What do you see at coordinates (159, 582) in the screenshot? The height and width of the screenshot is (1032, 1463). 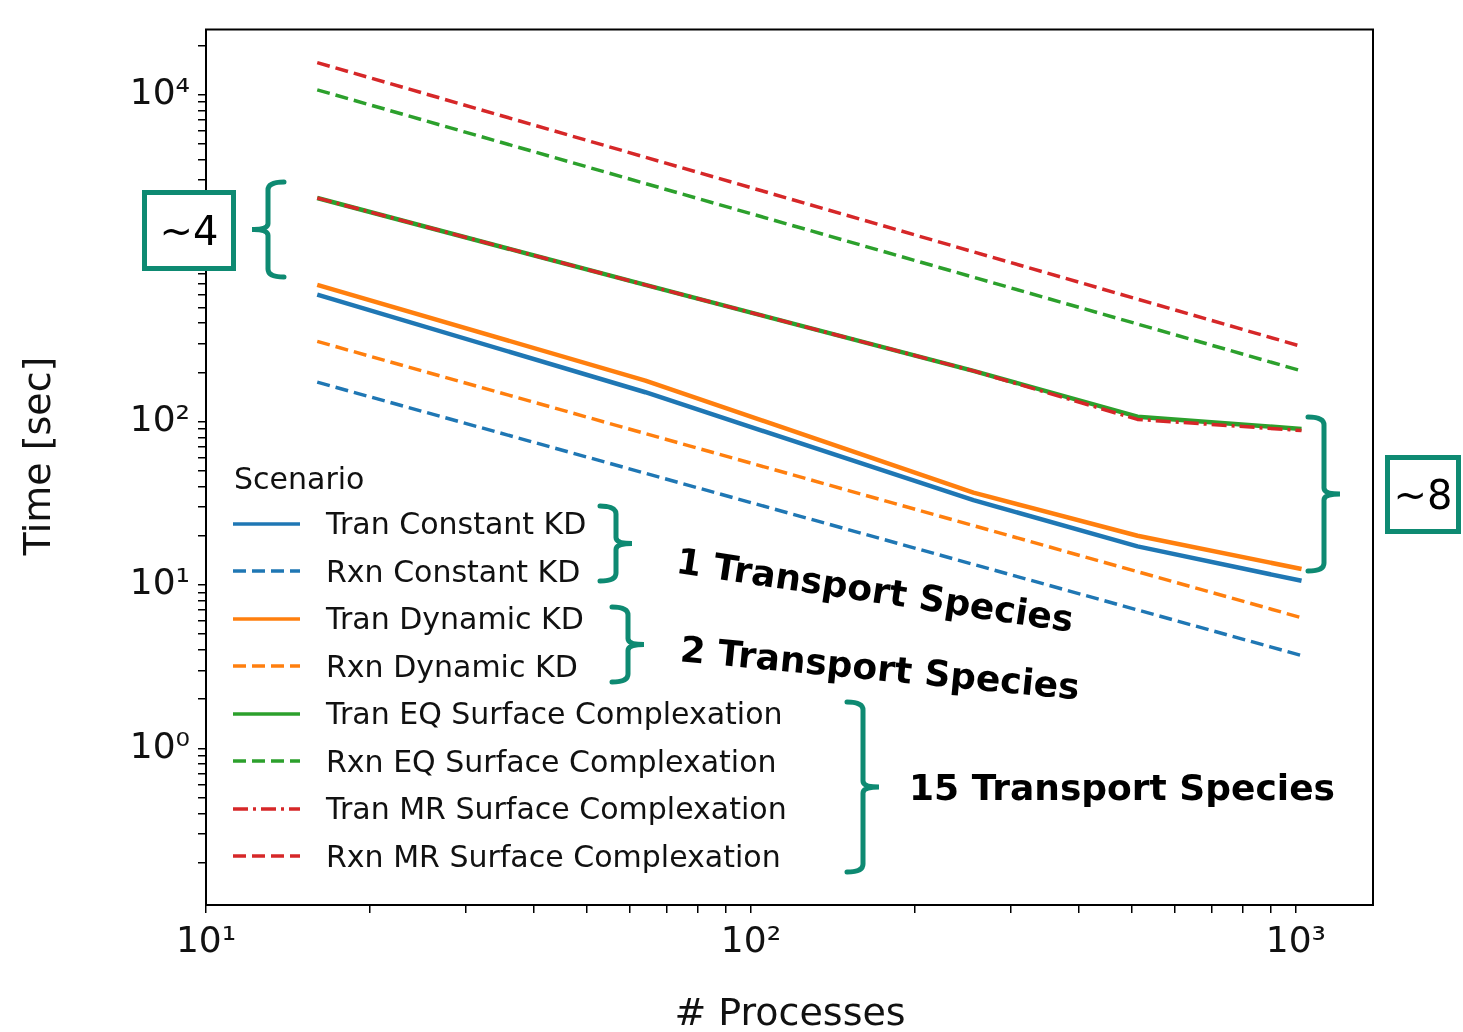 I see `y-tick-label: 10¹` at bounding box center [159, 582].